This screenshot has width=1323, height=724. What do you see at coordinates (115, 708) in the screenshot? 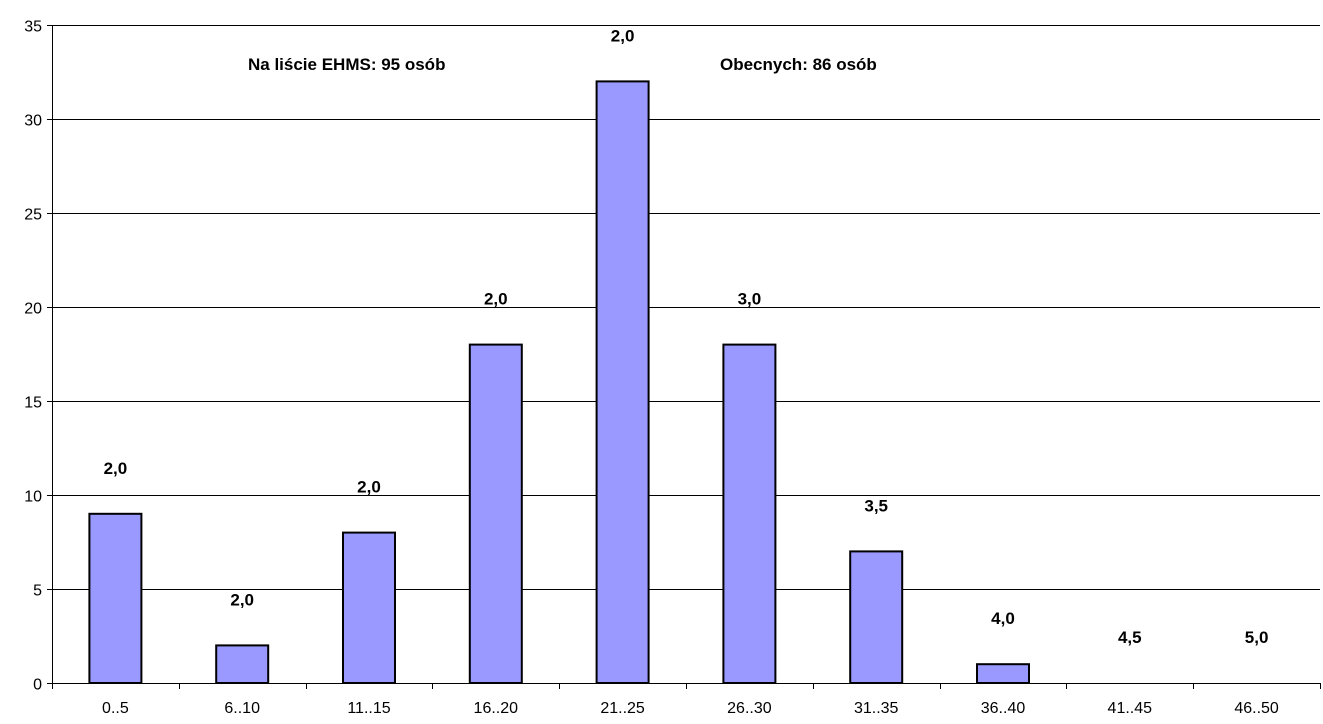
I see `x-tick-label: 0..5` at bounding box center [115, 708].